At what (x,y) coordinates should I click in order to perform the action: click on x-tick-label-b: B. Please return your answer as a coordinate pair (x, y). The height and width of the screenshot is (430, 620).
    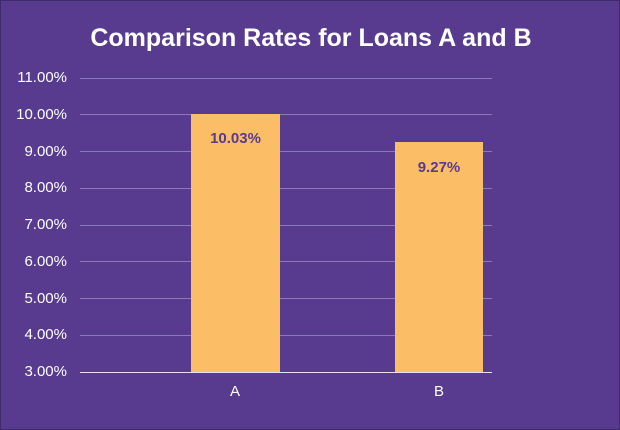
    Looking at the image, I should click on (438, 391).